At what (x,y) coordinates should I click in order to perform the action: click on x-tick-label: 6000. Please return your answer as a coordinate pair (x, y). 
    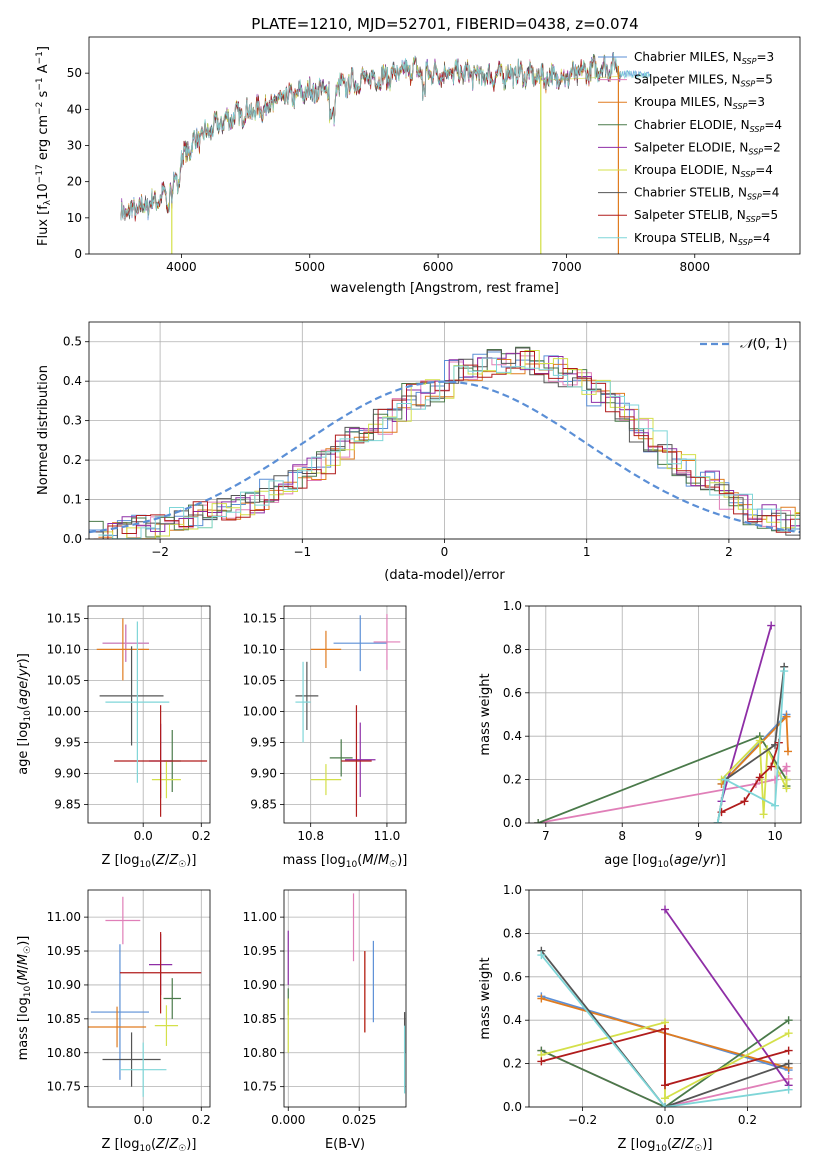
    Looking at the image, I should click on (438, 267).